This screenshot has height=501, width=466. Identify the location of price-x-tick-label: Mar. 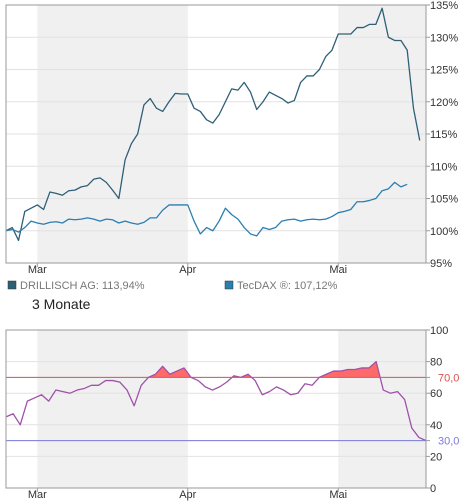
(37, 270).